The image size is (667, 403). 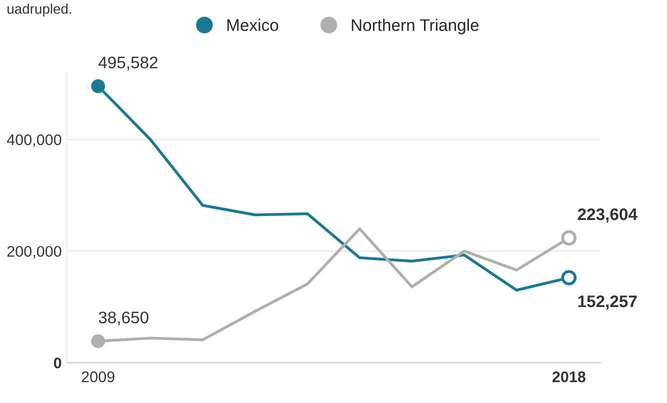 I want to click on x-tick-label: 2009, so click(x=98, y=376).